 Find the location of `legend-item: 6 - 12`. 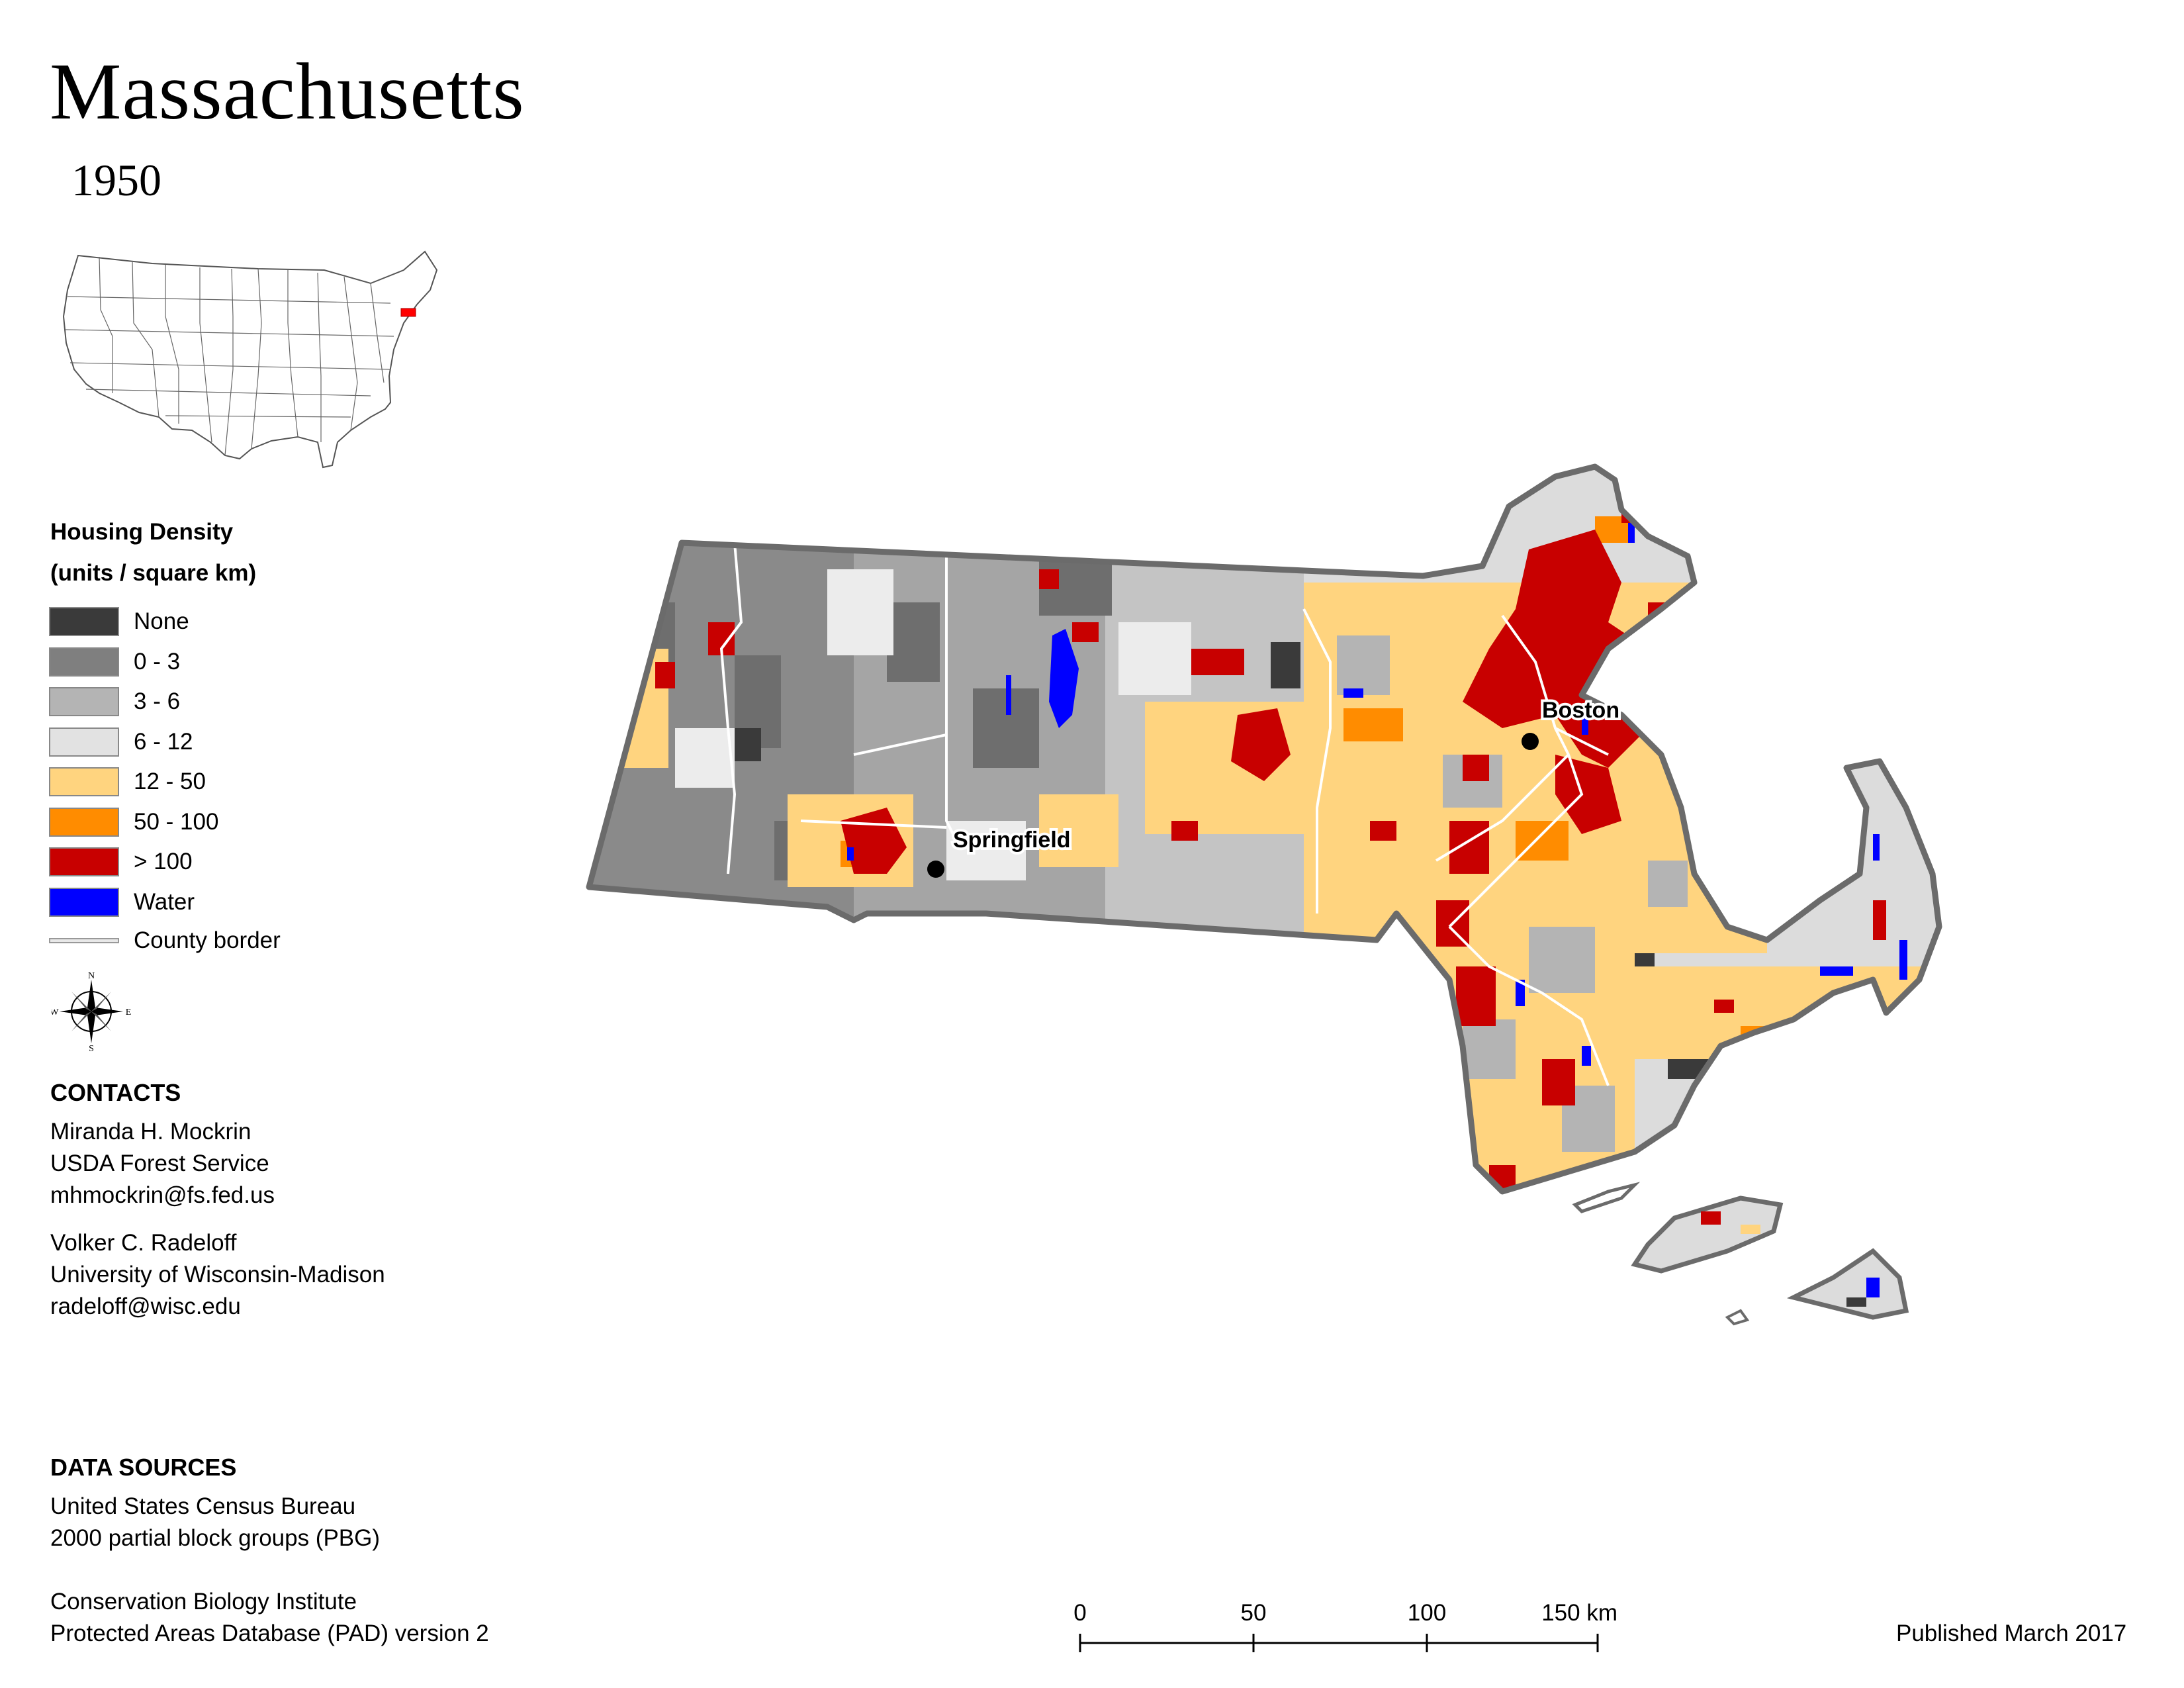

legend-item: 6 - 12 is located at coordinates (121, 742).